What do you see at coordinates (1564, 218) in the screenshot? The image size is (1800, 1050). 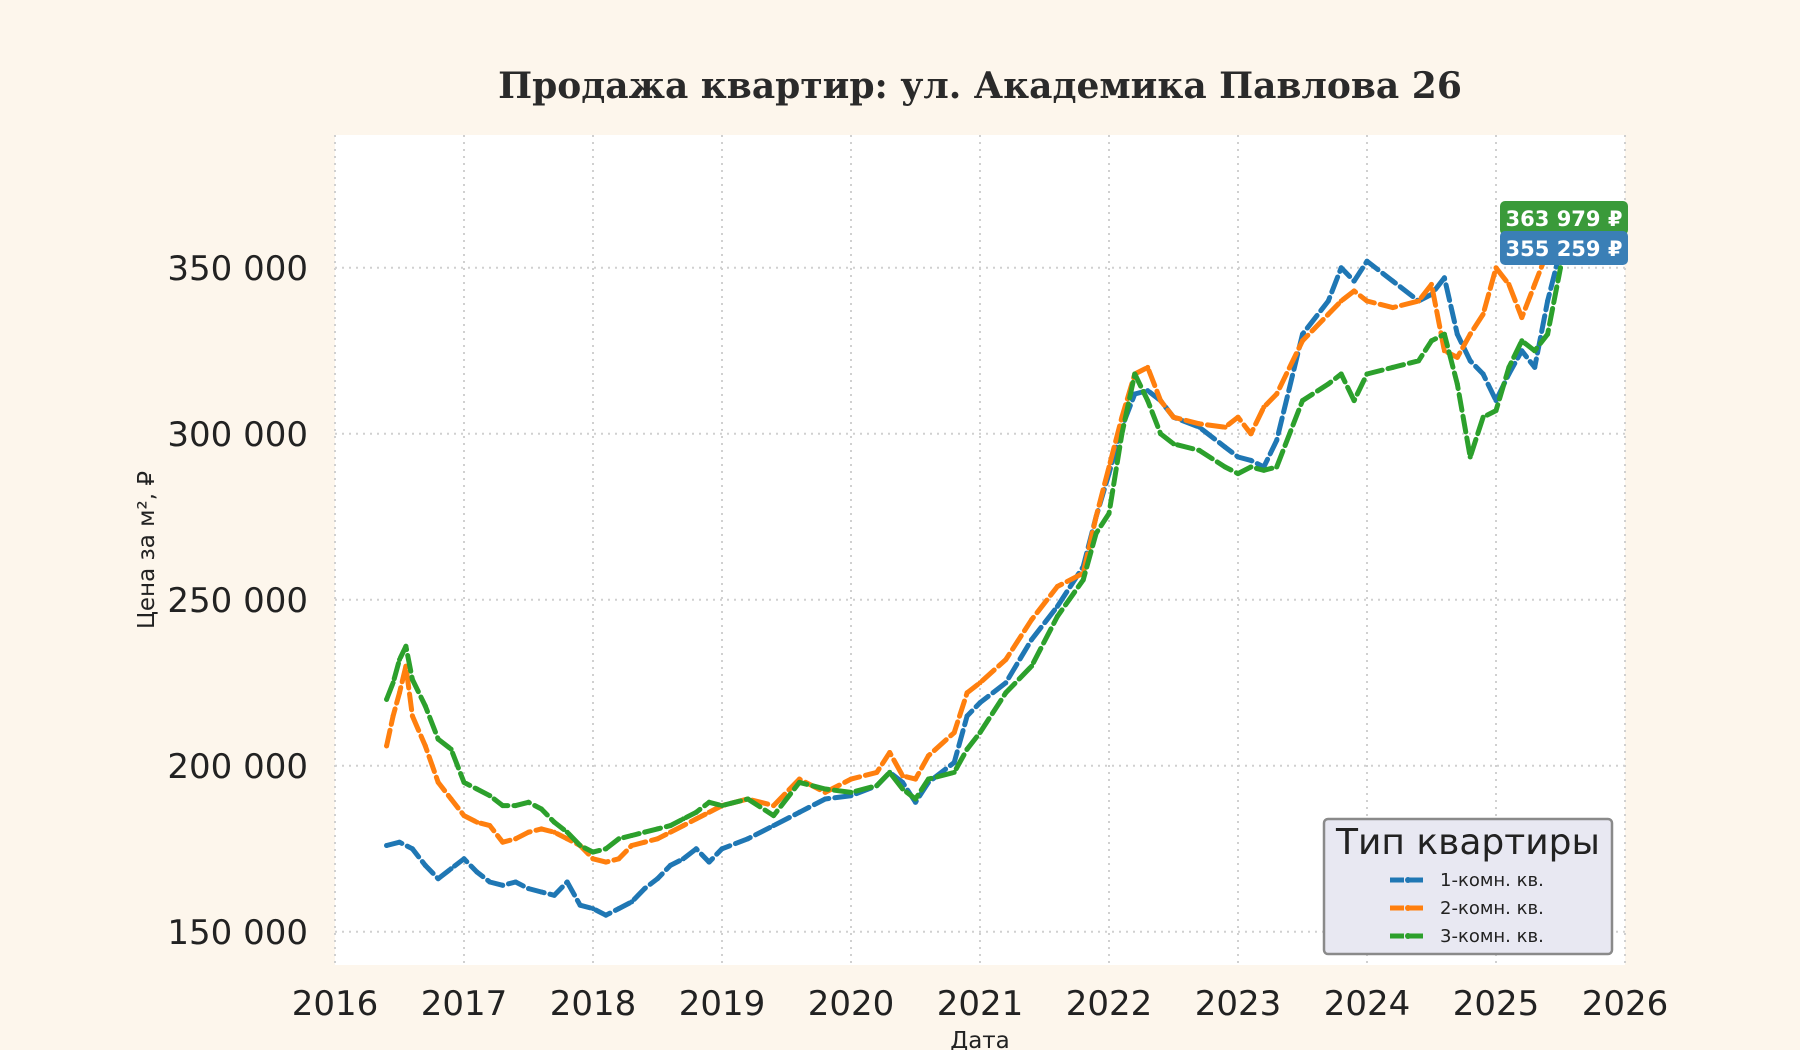 I see `last-value-badge: 363 979 ₽` at bounding box center [1564, 218].